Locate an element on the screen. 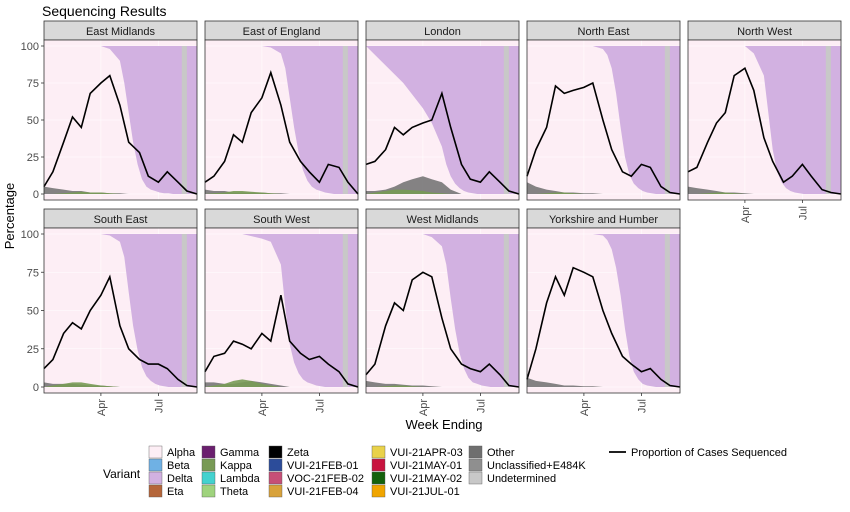  legend-label: Other is located at coordinates (501, 453).